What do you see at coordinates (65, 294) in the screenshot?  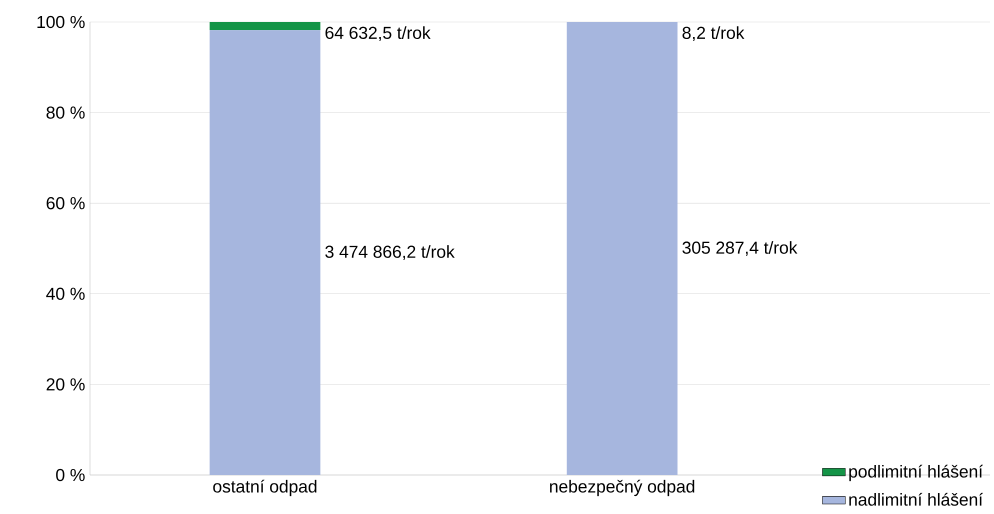 I see `y-tick-label: 40 %` at bounding box center [65, 294].